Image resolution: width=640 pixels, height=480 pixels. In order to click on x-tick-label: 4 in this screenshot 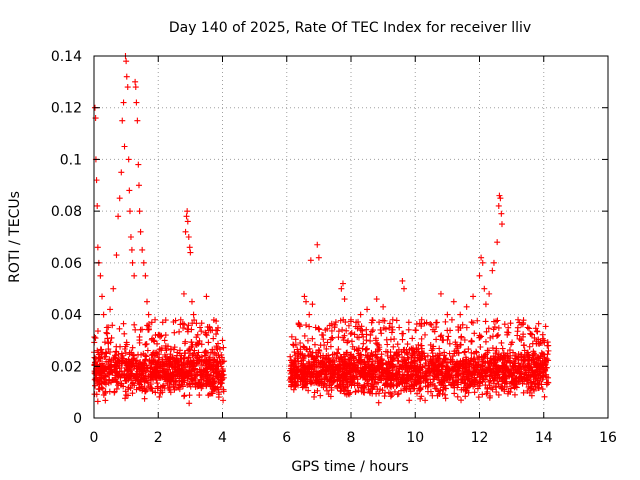, I will do `click(222, 438)`.